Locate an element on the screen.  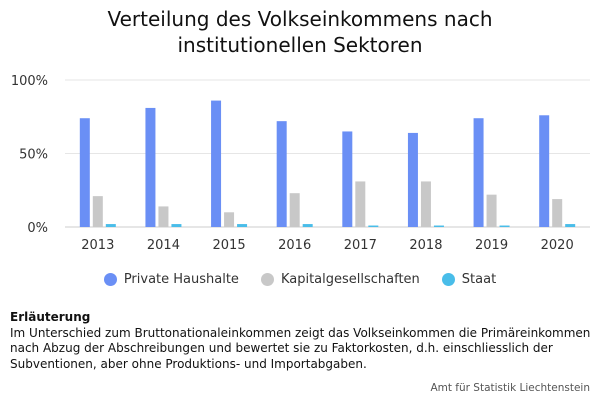
bar-kapitalgesellschaften-2015 is located at coordinates (229, 219).